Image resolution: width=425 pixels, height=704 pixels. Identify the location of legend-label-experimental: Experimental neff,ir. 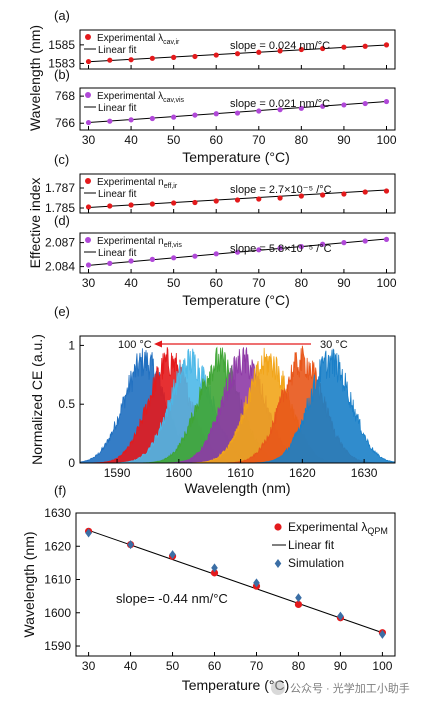
(137, 183).